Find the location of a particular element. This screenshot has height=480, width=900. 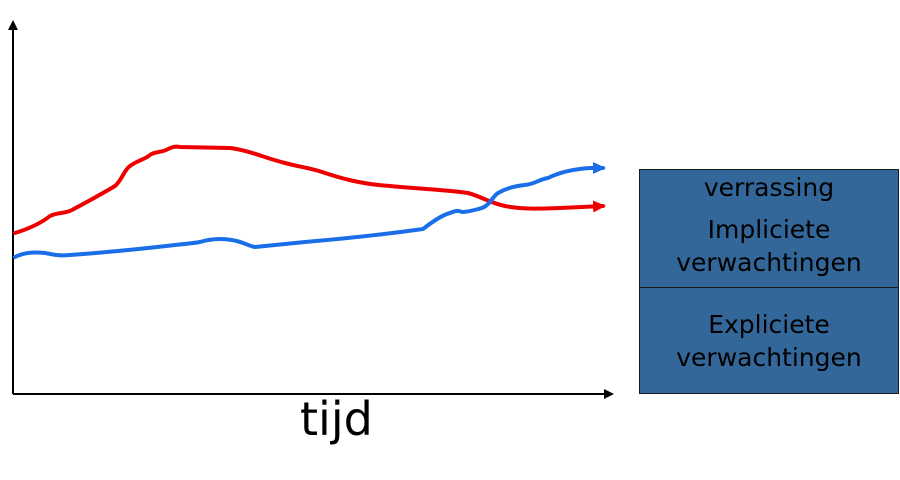

legend-label-impliciete-verwachtingen: Impliciete verwachtingen is located at coordinates (769, 246).